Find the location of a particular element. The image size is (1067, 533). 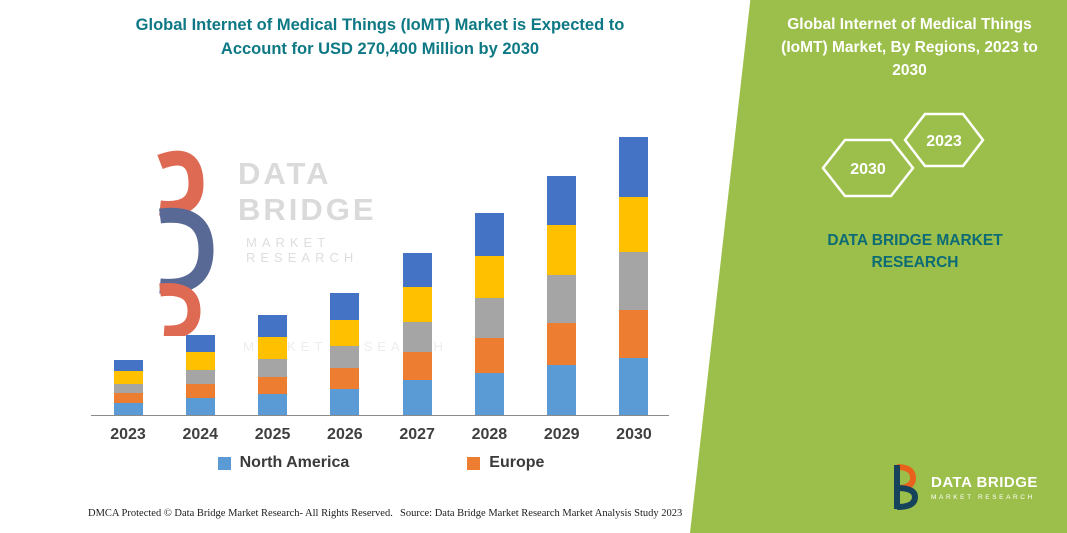

bar-segment-unlabeled-yellow-2023 is located at coordinates (128, 377).